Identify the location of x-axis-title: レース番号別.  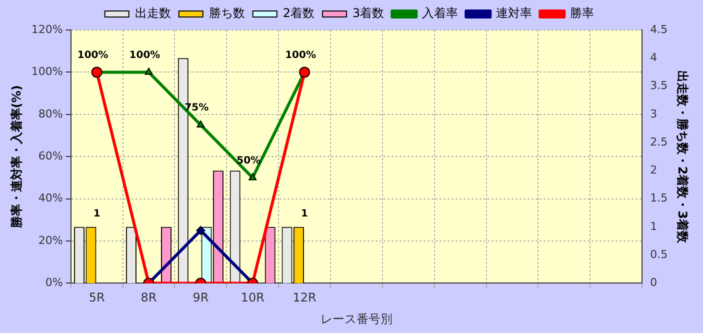
(356, 319).